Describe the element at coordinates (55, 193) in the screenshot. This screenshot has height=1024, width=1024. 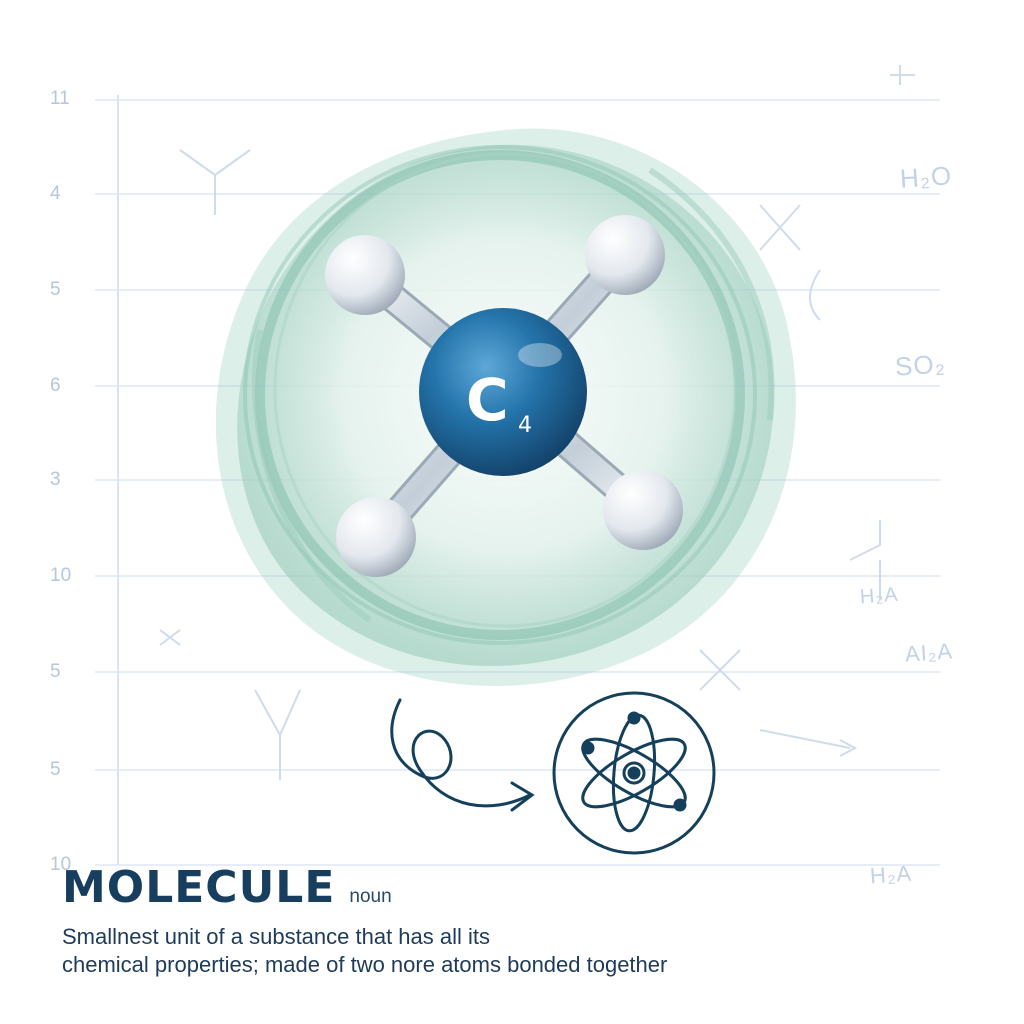
I see `line-number: 4` at that location.